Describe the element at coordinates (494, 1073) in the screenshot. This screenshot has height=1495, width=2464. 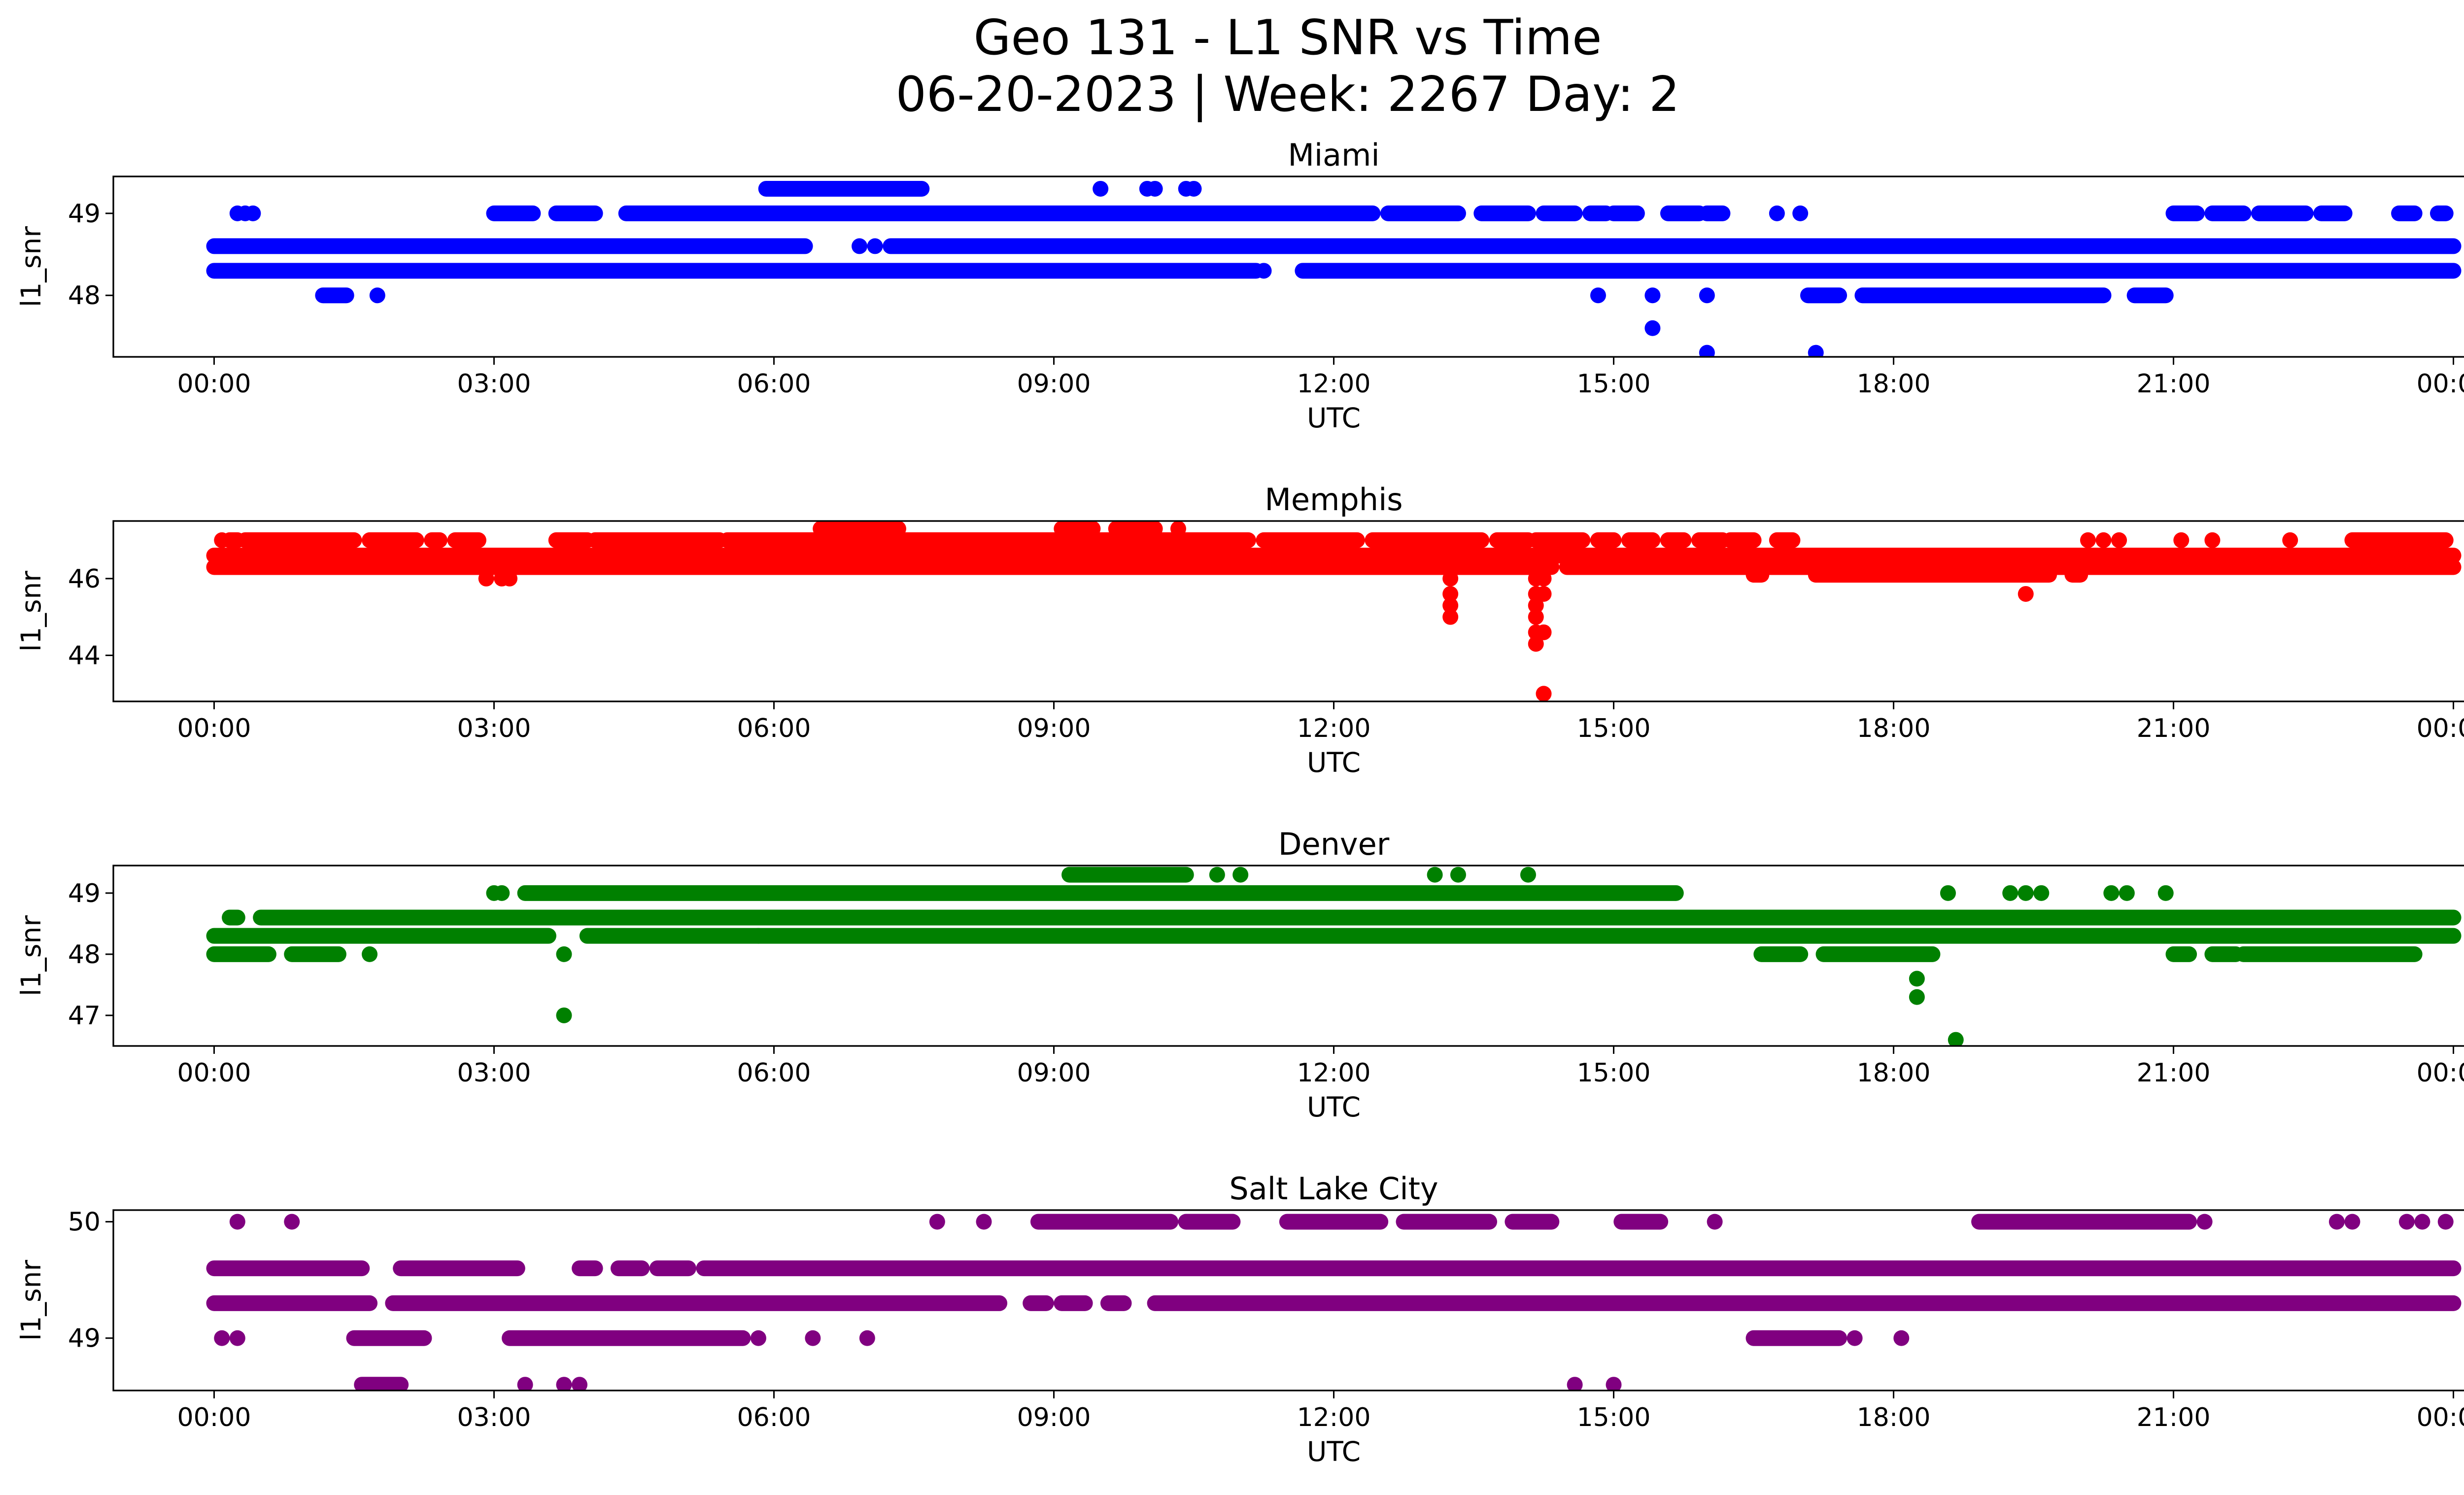
I see `x-tick-label-denver-1: 03:00` at that location.